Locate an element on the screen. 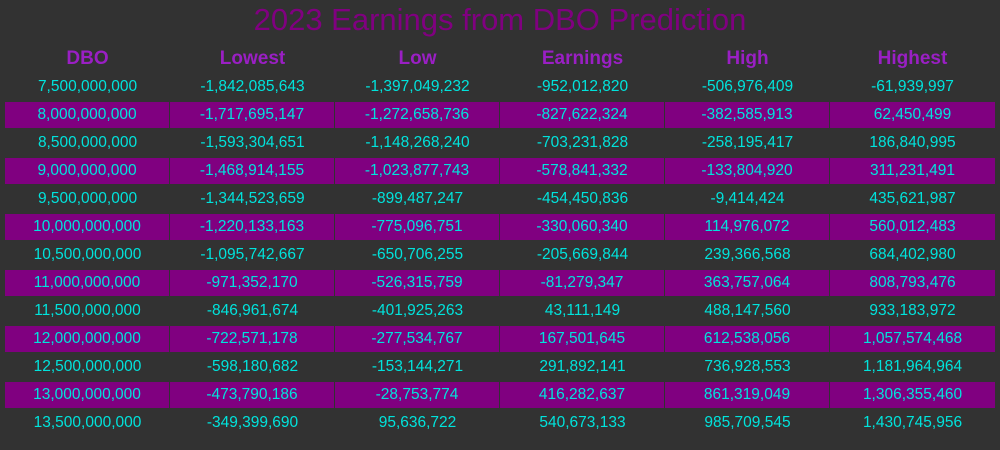  cell-high: -258,195,417 is located at coordinates (747, 142).